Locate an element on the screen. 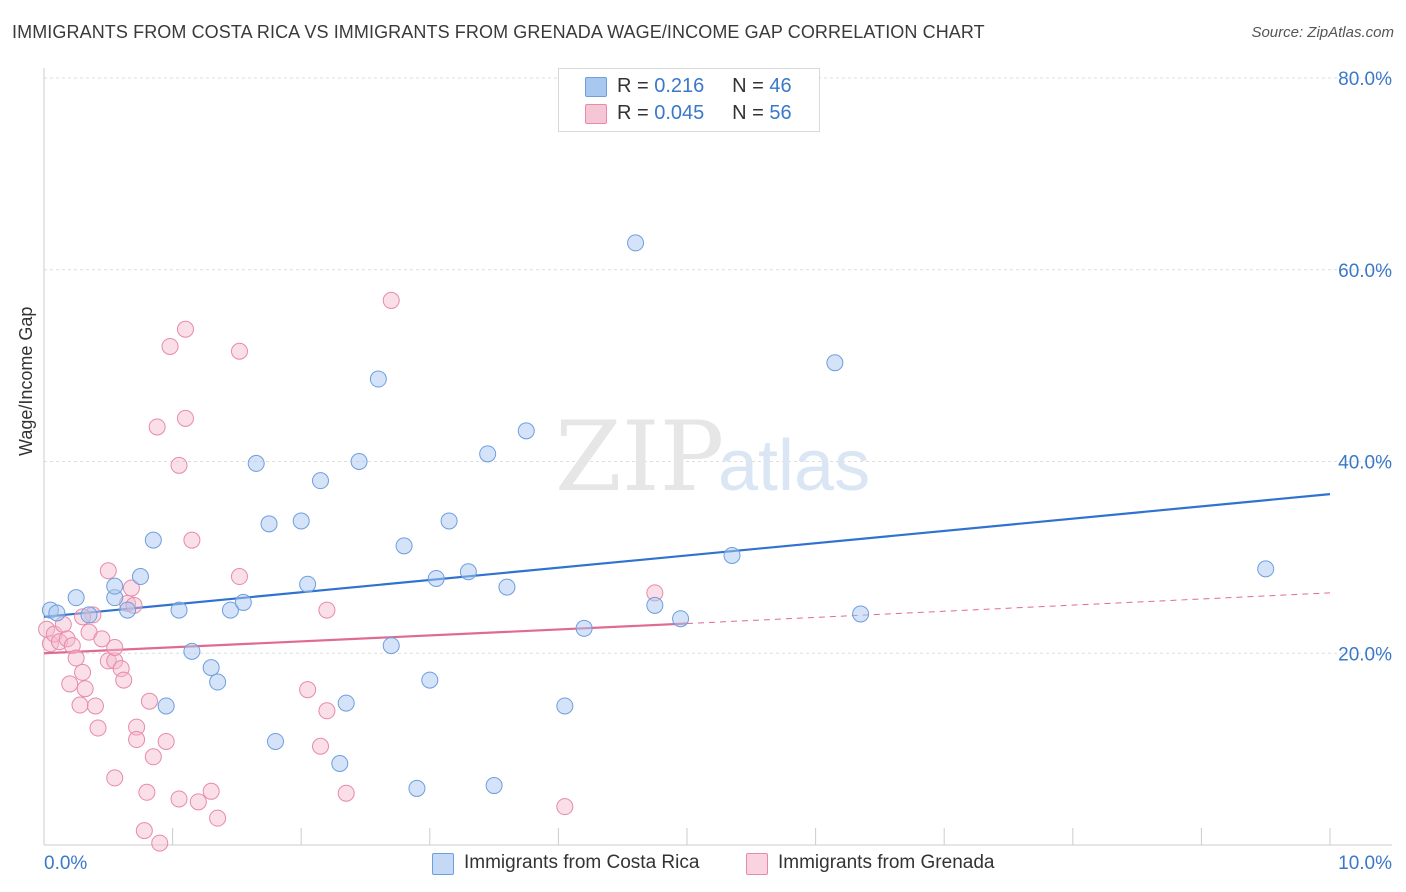 The height and width of the screenshot is (892, 1406). legend-text: R = 0.045 N = 56 is located at coordinates (704, 113).